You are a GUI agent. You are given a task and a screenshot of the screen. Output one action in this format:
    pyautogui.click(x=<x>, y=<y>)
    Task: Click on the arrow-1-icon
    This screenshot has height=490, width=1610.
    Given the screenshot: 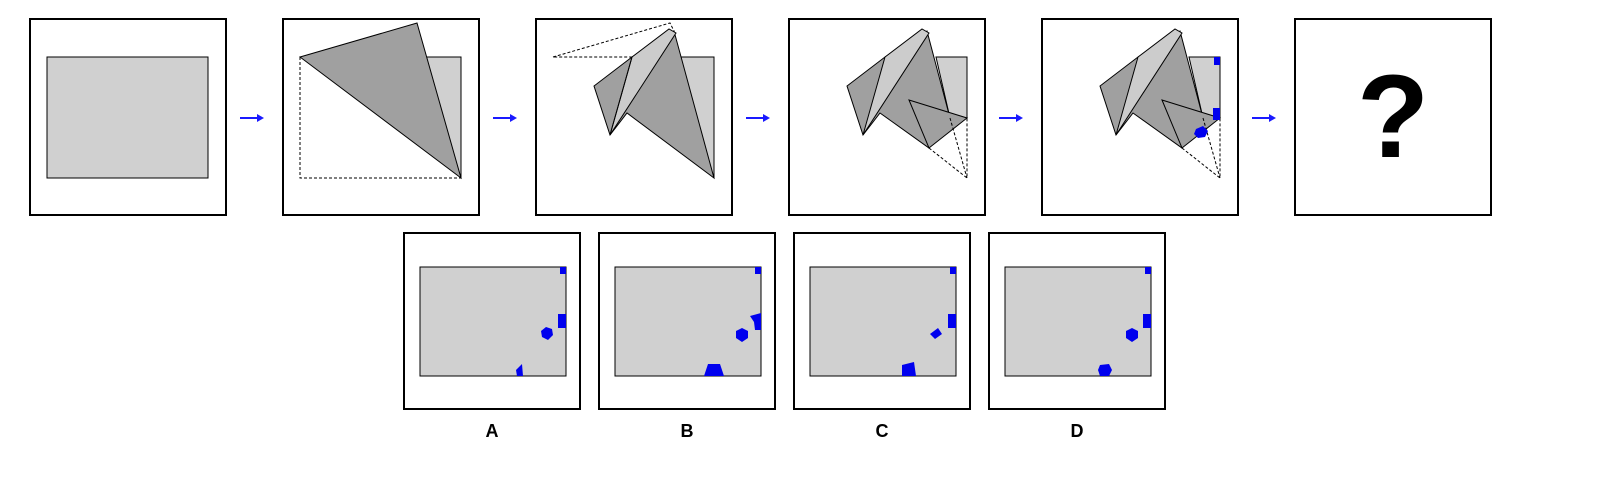 What is the action you would take?
    pyautogui.click(x=252, y=118)
    